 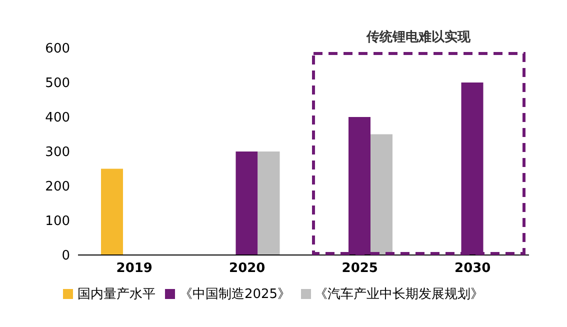 What do you see at coordinates (57, 84) in the screenshot?
I see `y-tick-label: 500` at bounding box center [57, 84].